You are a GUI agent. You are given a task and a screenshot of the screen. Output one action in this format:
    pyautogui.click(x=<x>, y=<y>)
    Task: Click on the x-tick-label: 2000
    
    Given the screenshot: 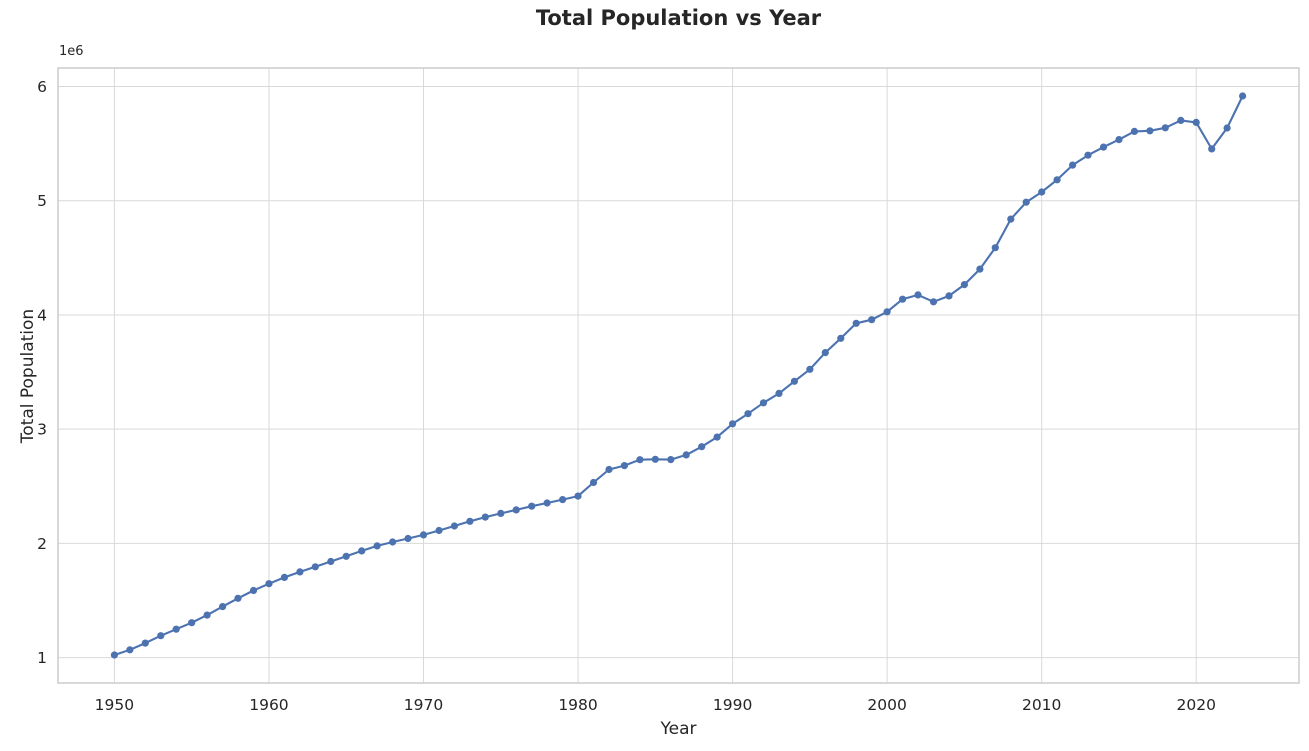 What is the action you would take?
    pyautogui.click(x=886, y=705)
    